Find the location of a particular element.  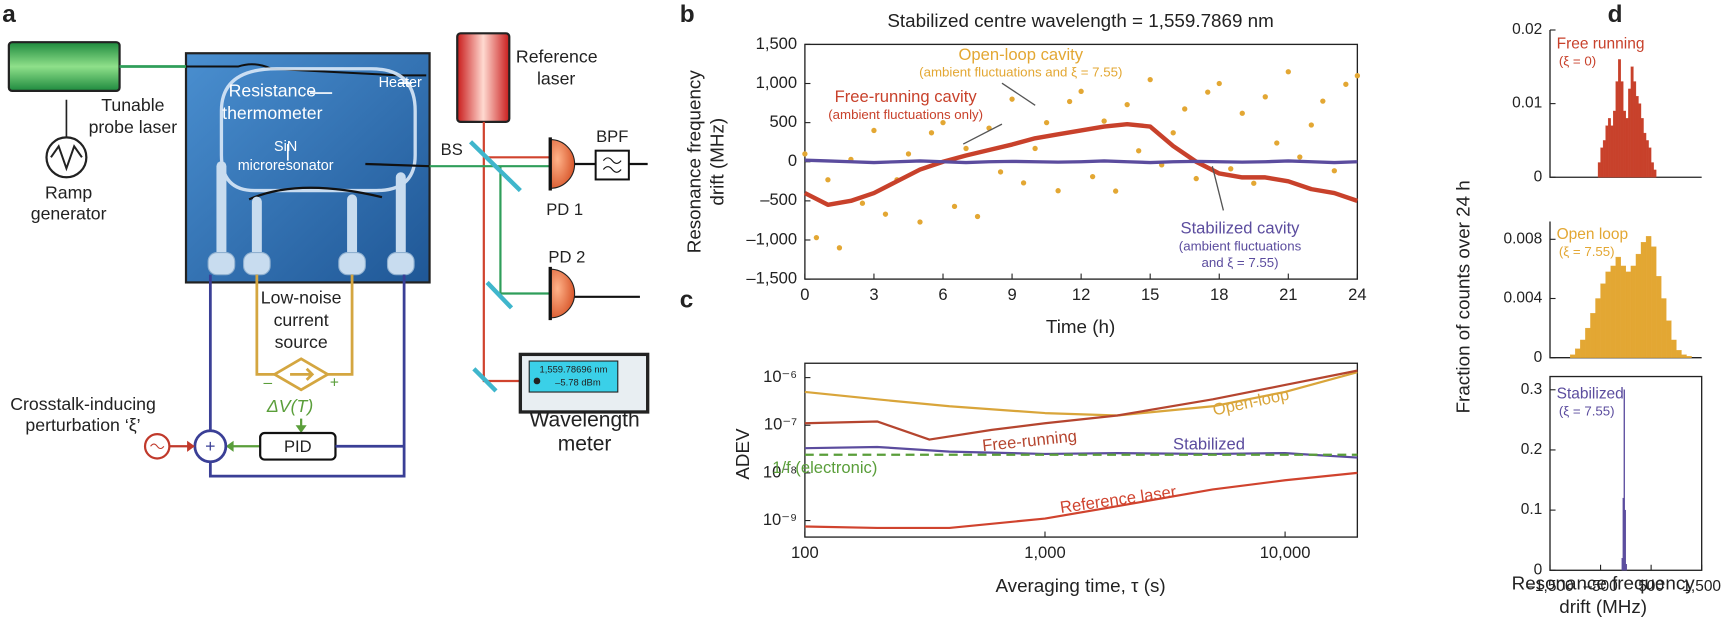

display-text: –5.78 dBm is located at coordinates (578, 382).